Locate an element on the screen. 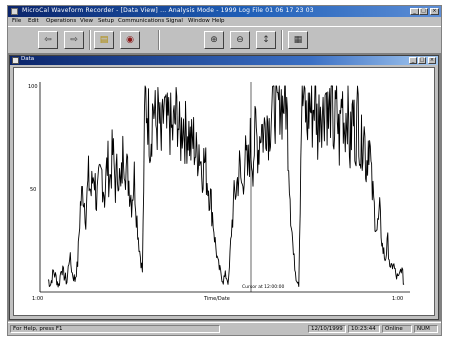 The image size is (449, 341). x-tick-label-end: 1:00 is located at coordinates (397, 299).